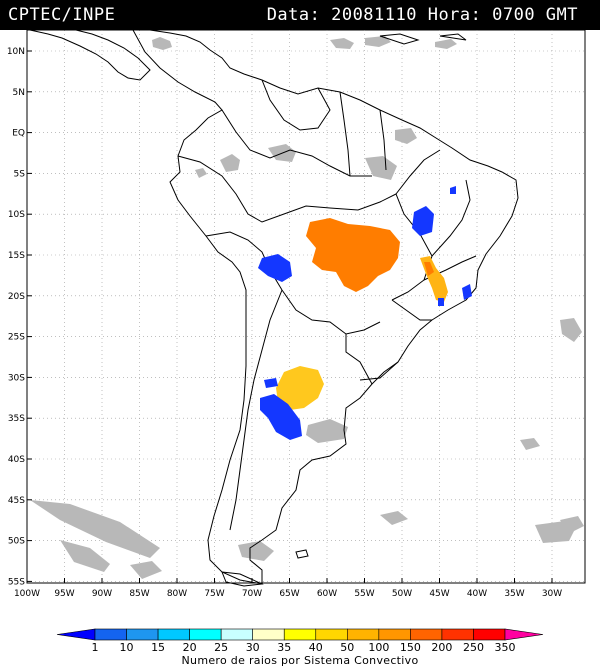  Describe the element at coordinates (365, 313) in the screenshot. I see `convective-systems` at that location.